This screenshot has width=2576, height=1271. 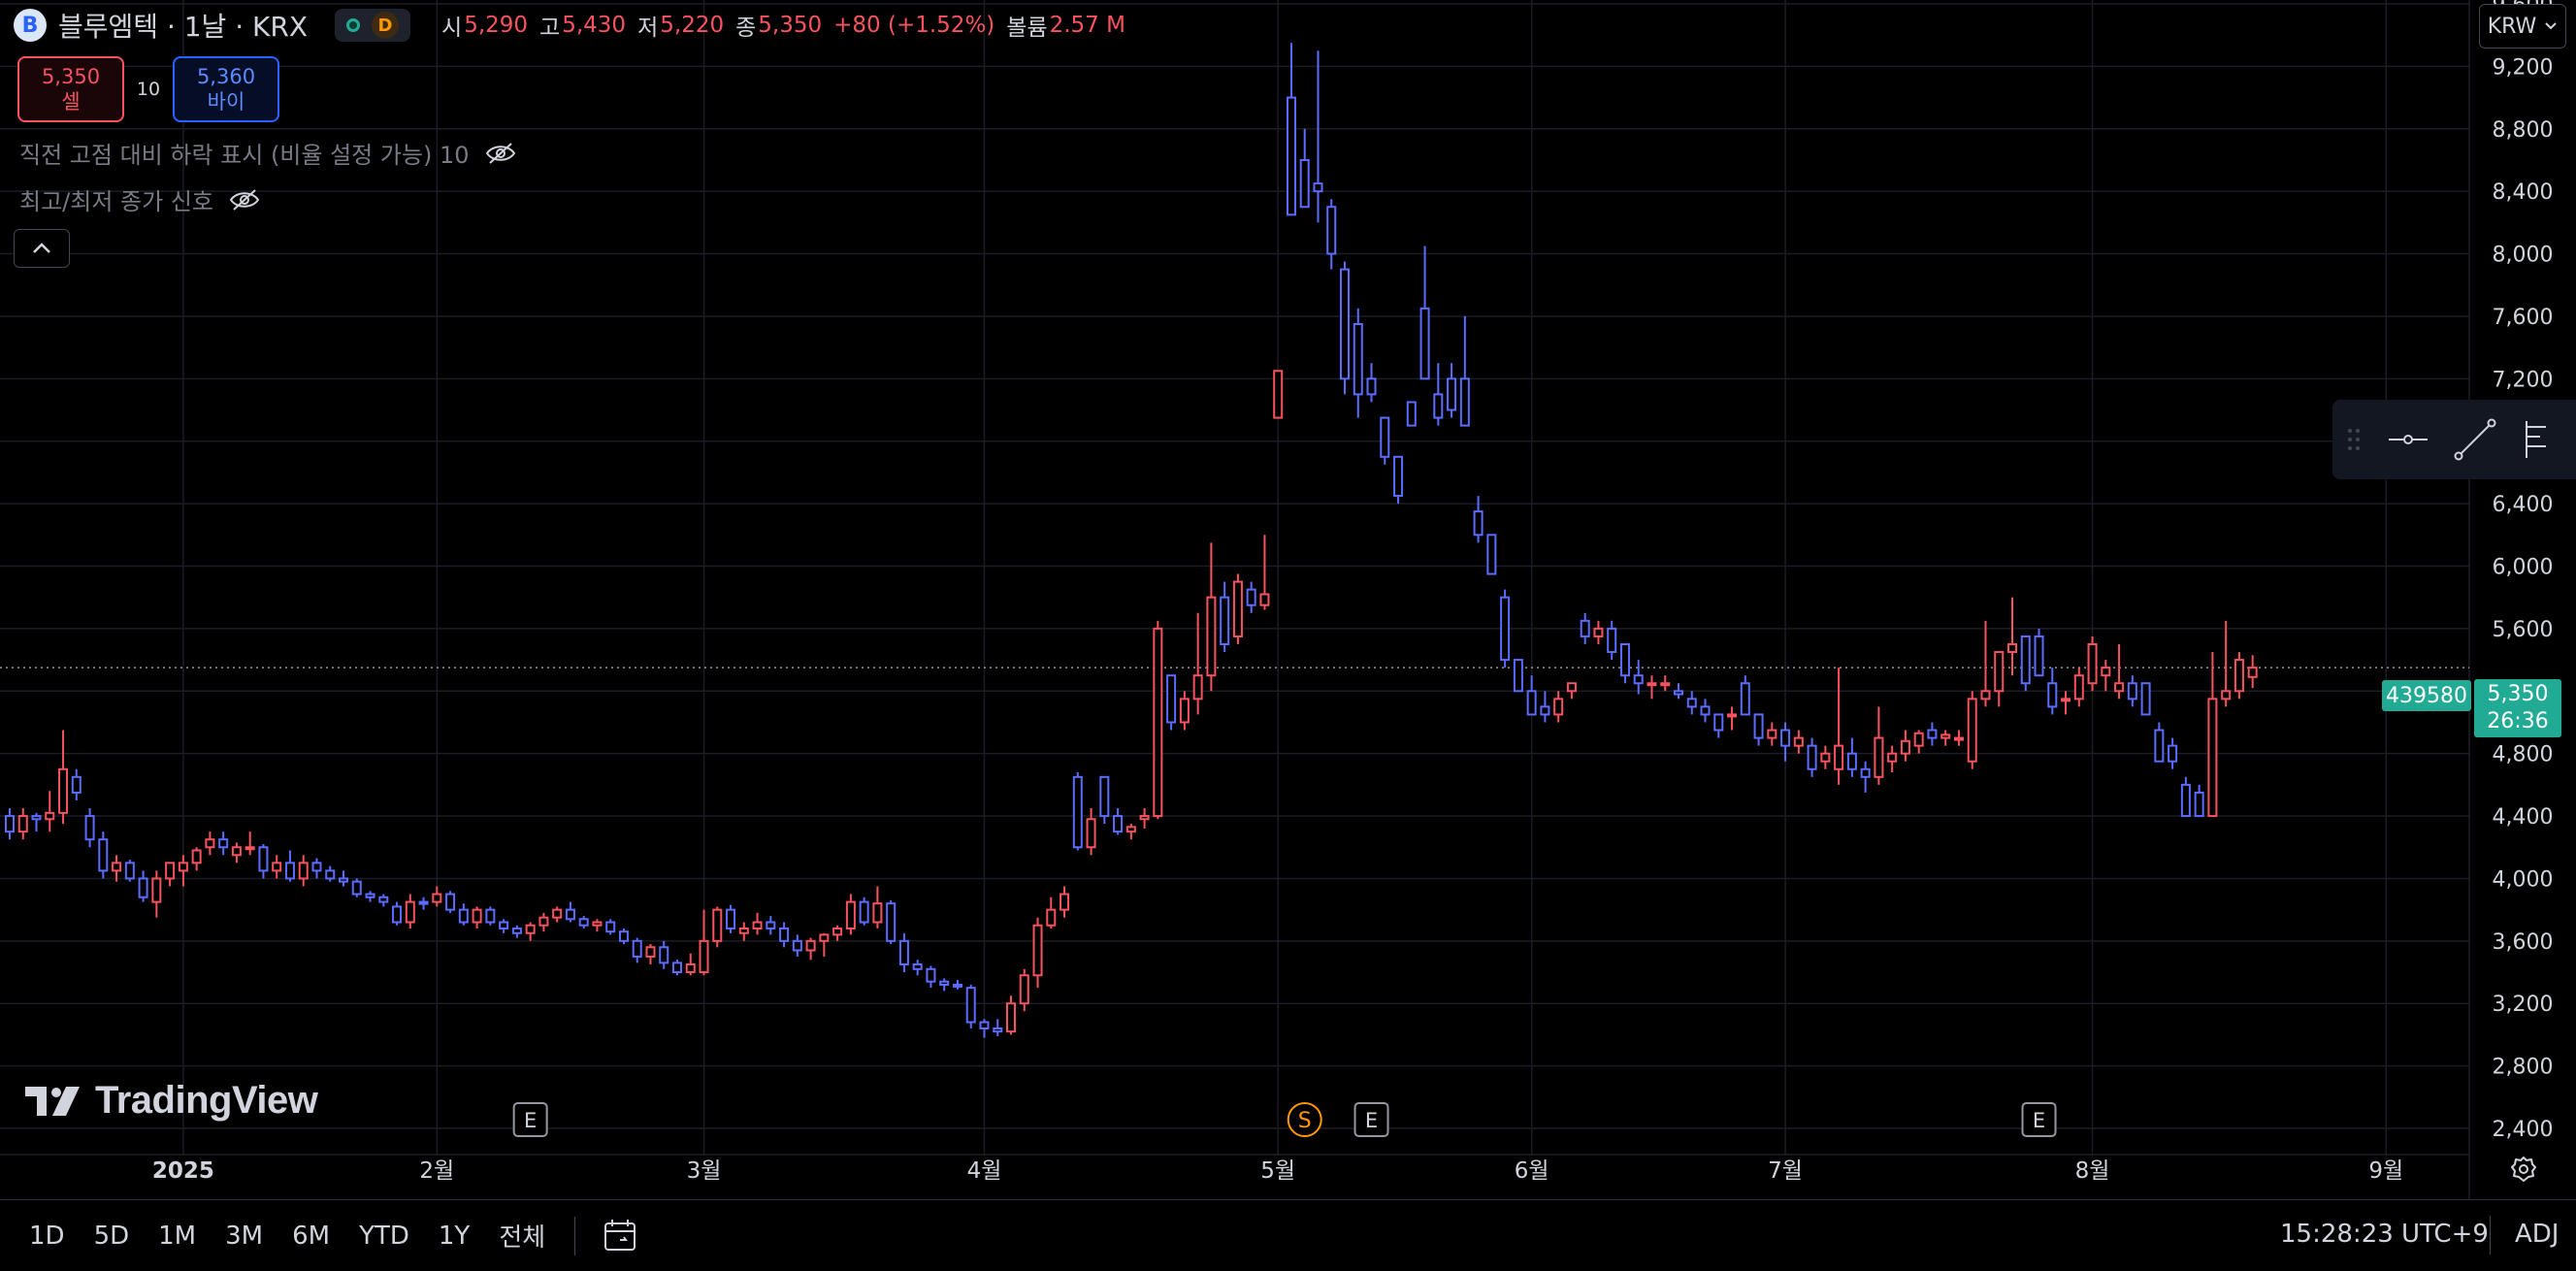 What do you see at coordinates (207, 1100) in the screenshot?
I see `tradingview-wordmark: TradingView` at bounding box center [207, 1100].